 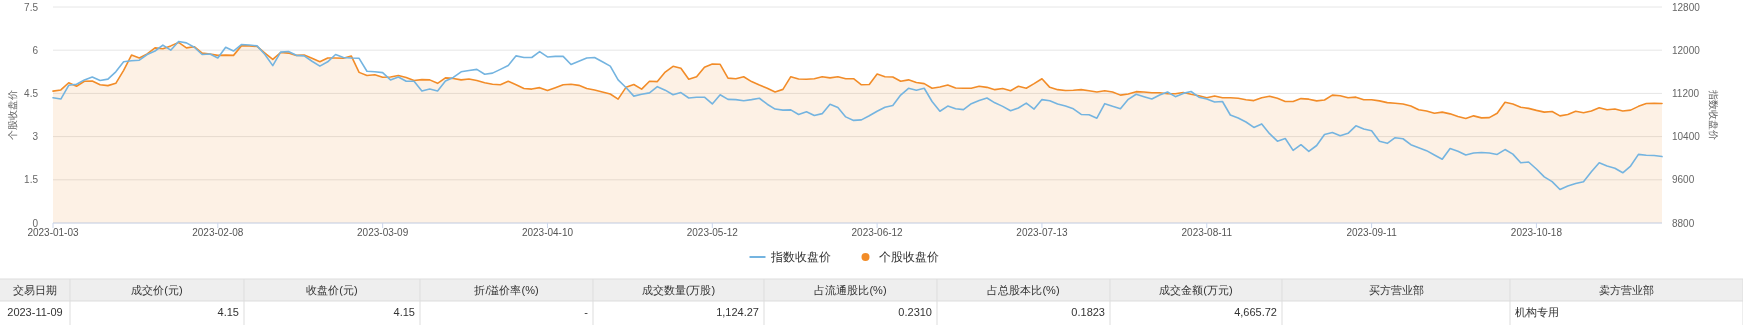 I want to click on y-tick-label: 1.5, so click(x=31, y=180).